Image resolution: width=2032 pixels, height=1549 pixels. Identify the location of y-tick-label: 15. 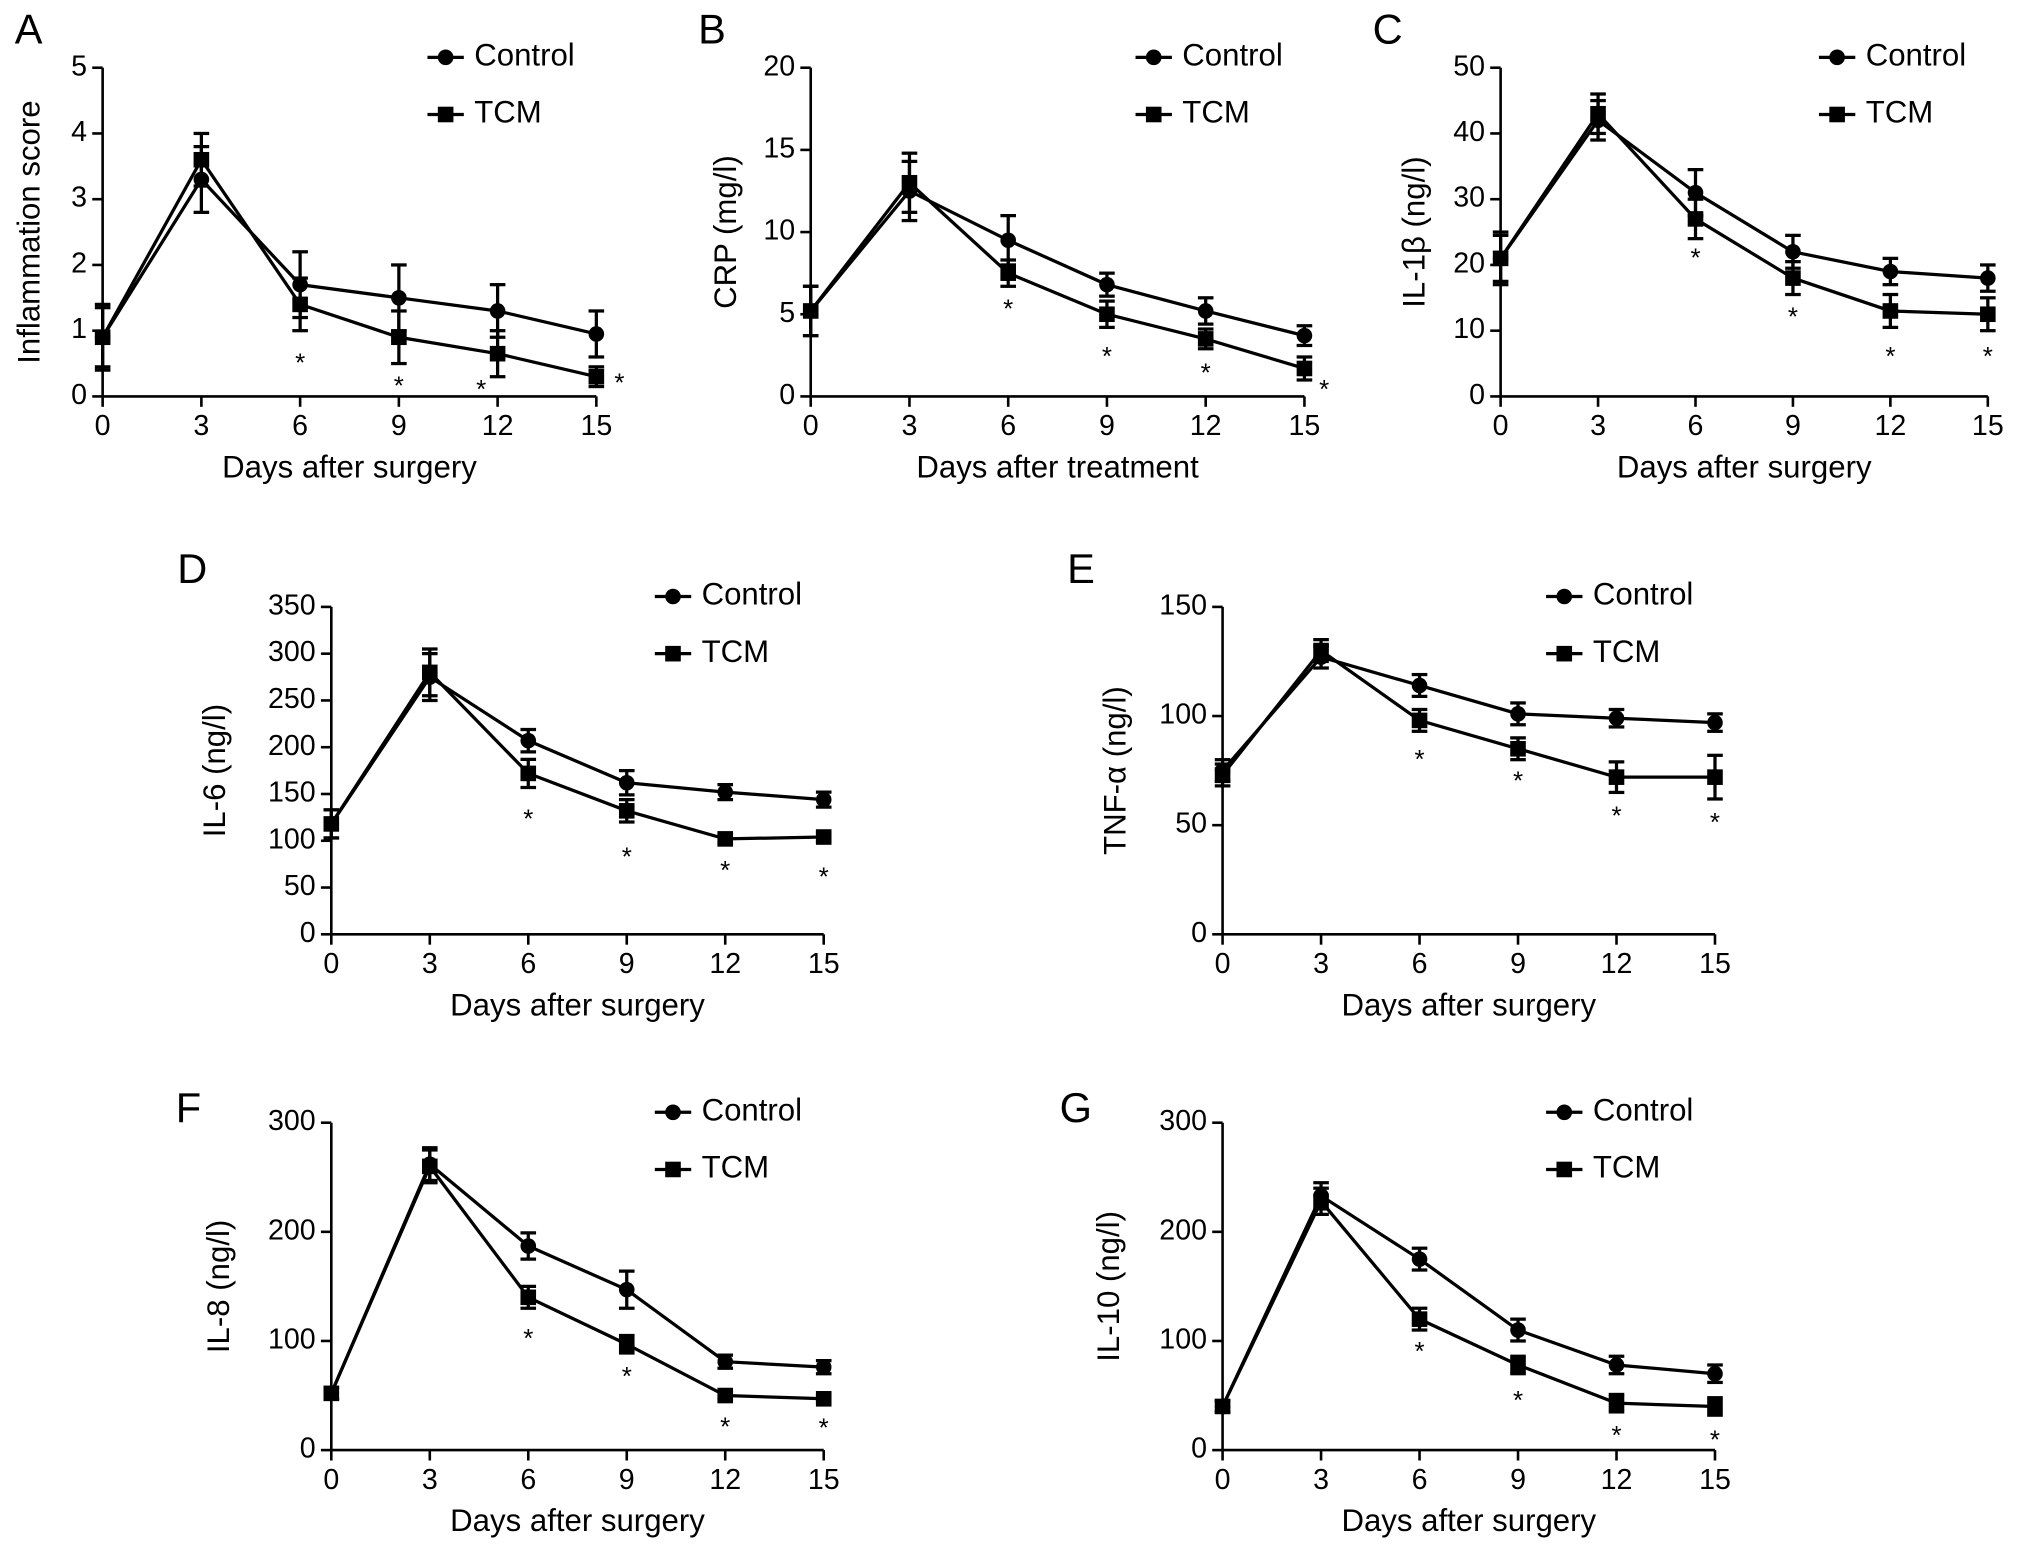
(779, 148).